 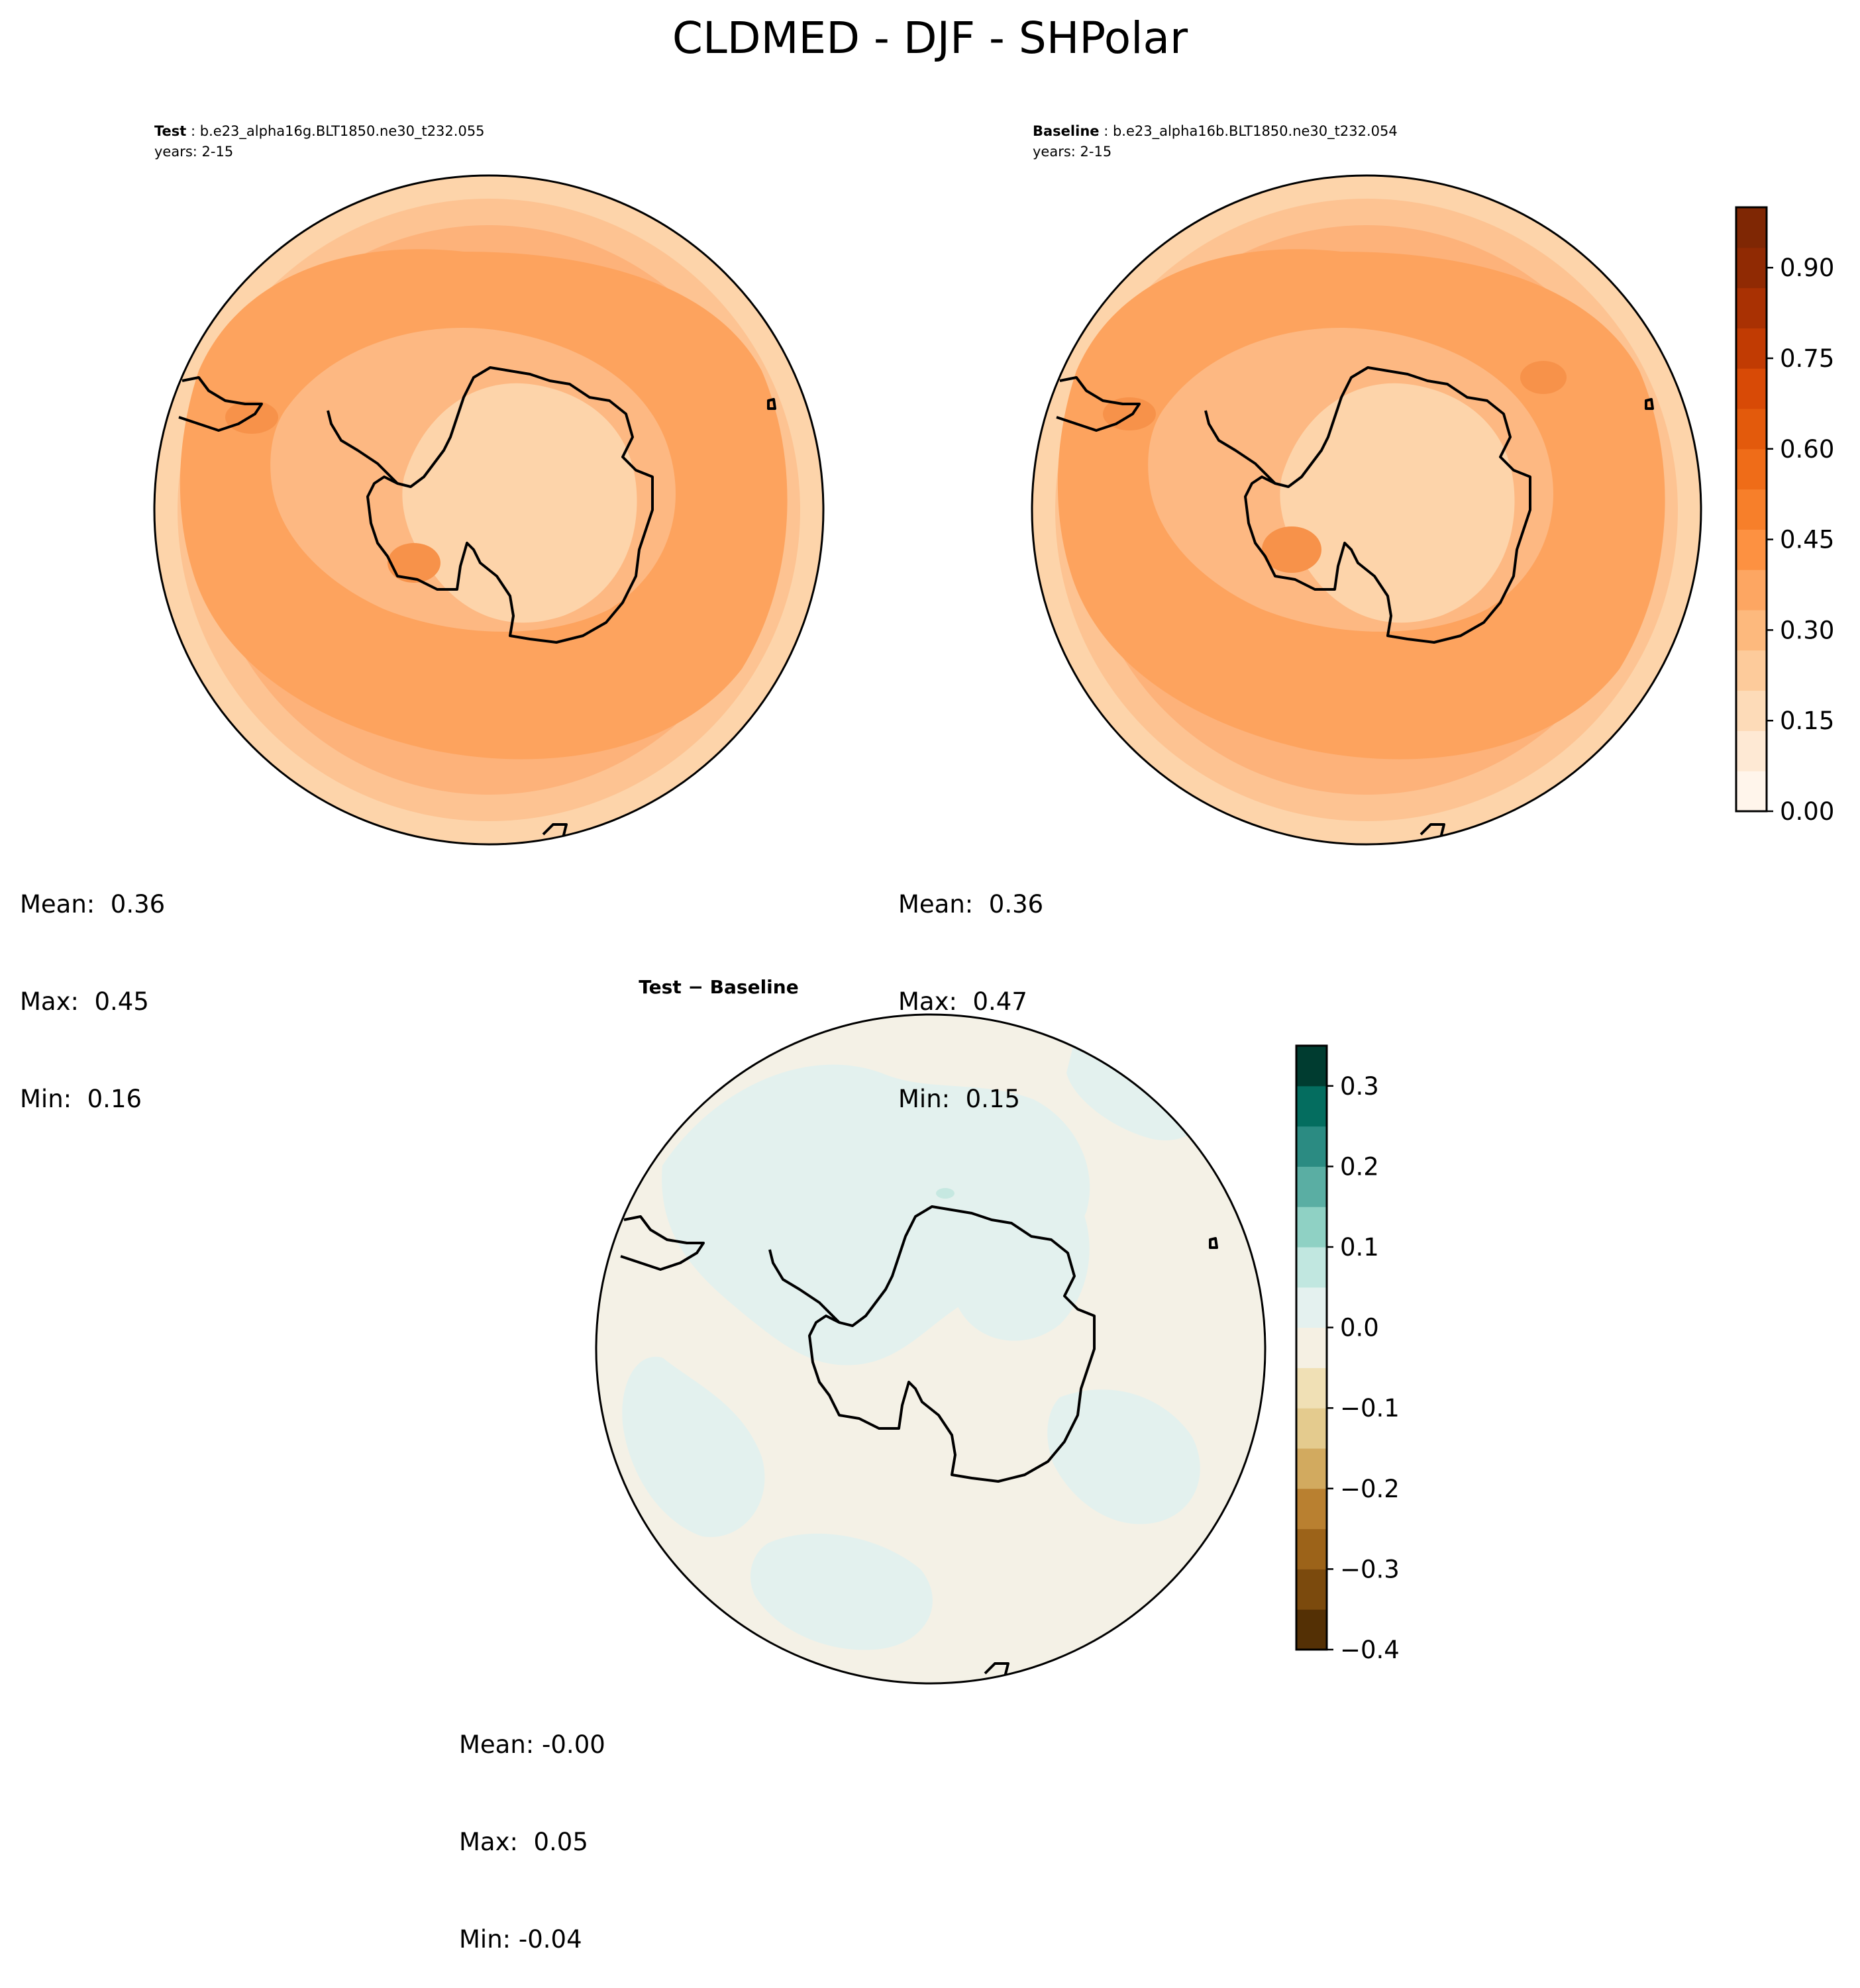 I want to click on colorbar-tick-label: 0.30, so click(x=1807, y=630).